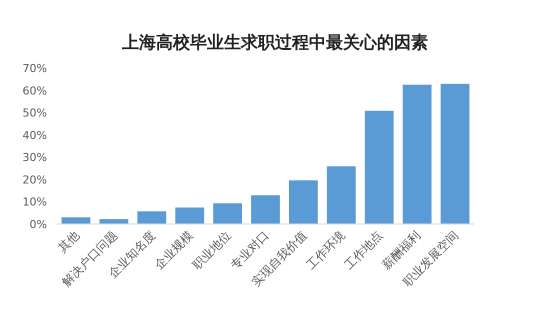 The height and width of the screenshot is (332, 550). I want to click on y-tick-label: 50%, so click(34, 113).